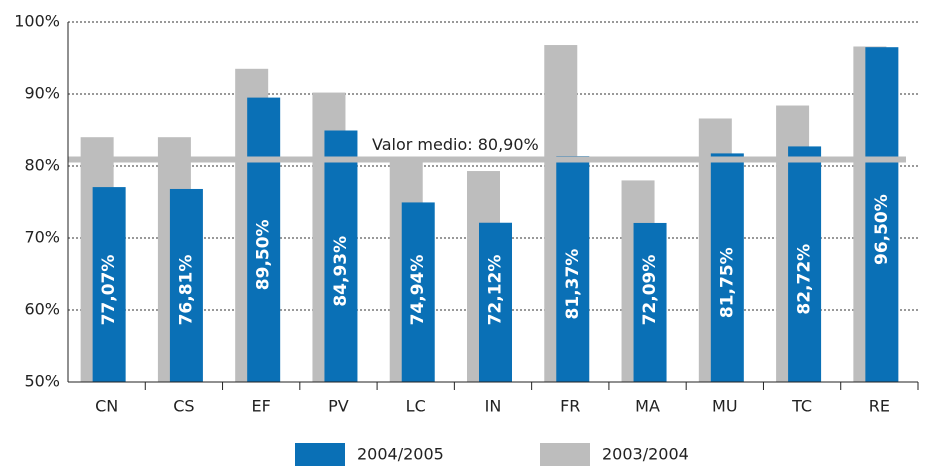 This screenshot has width=925, height=466. I want to click on value-label: 74,94%, so click(418, 290).